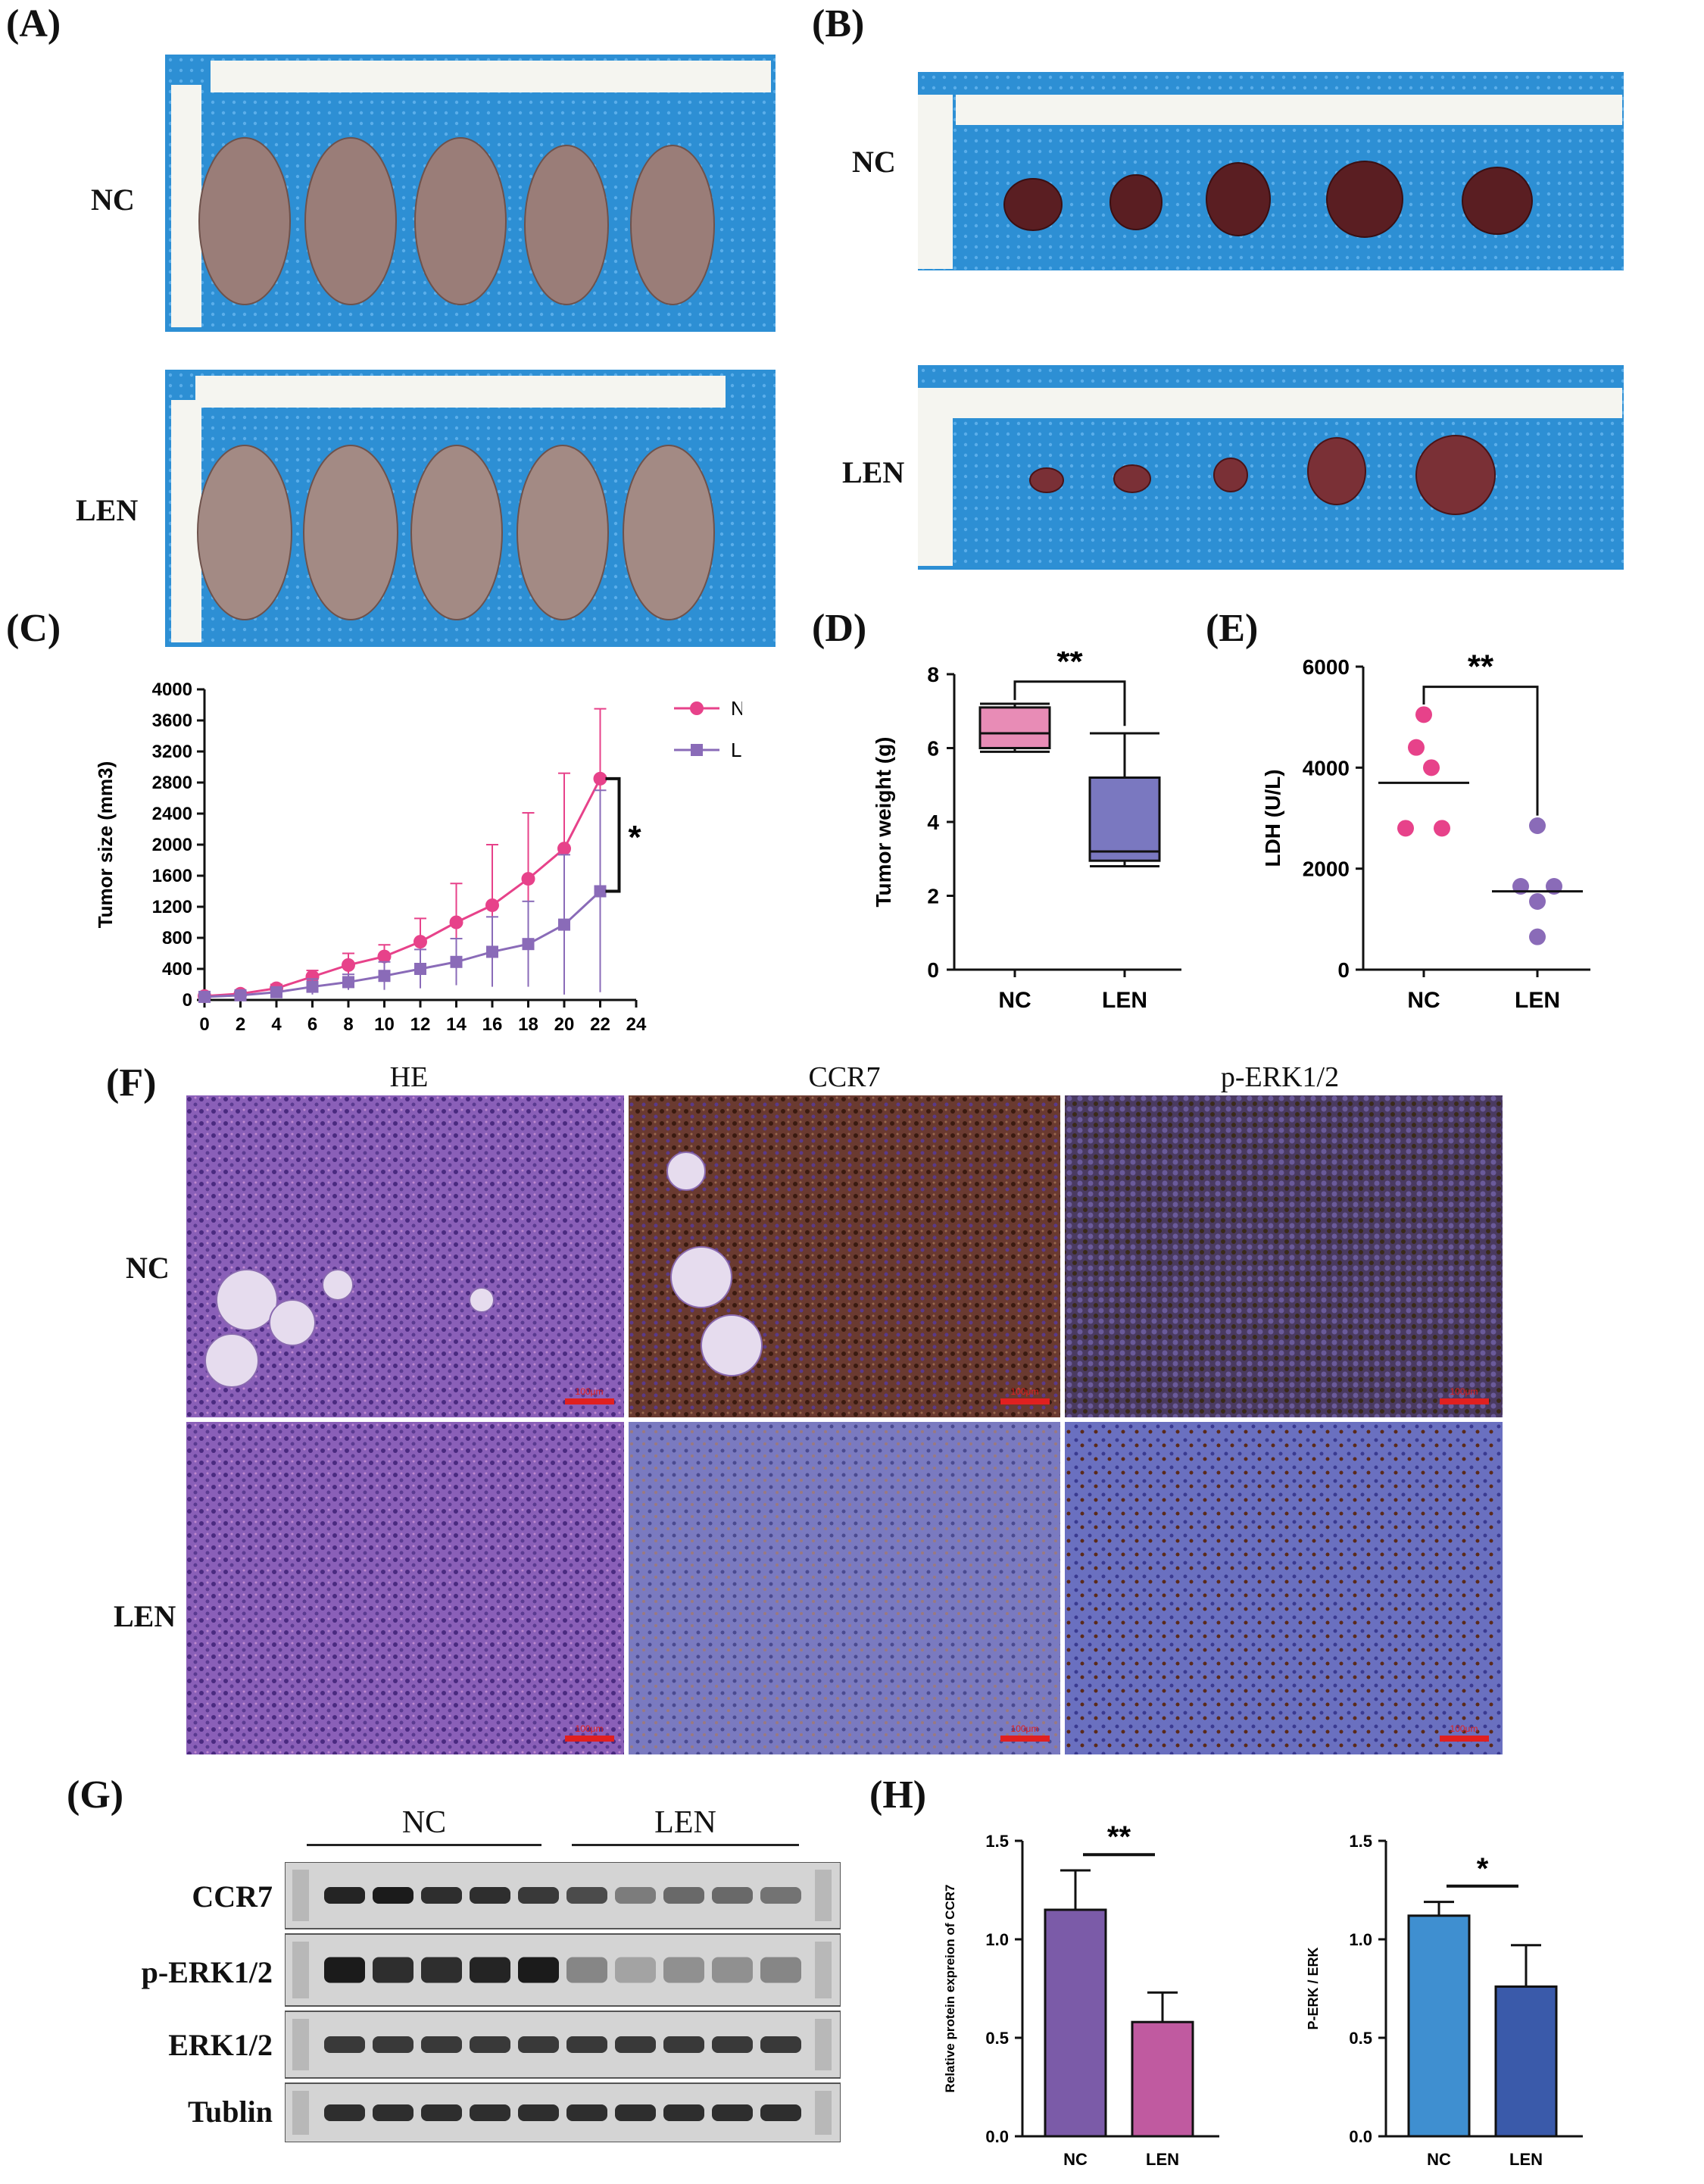  Describe the element at coordinates (528, 1024) in the screenshot. I see `x-tick-label: 18` at that location.